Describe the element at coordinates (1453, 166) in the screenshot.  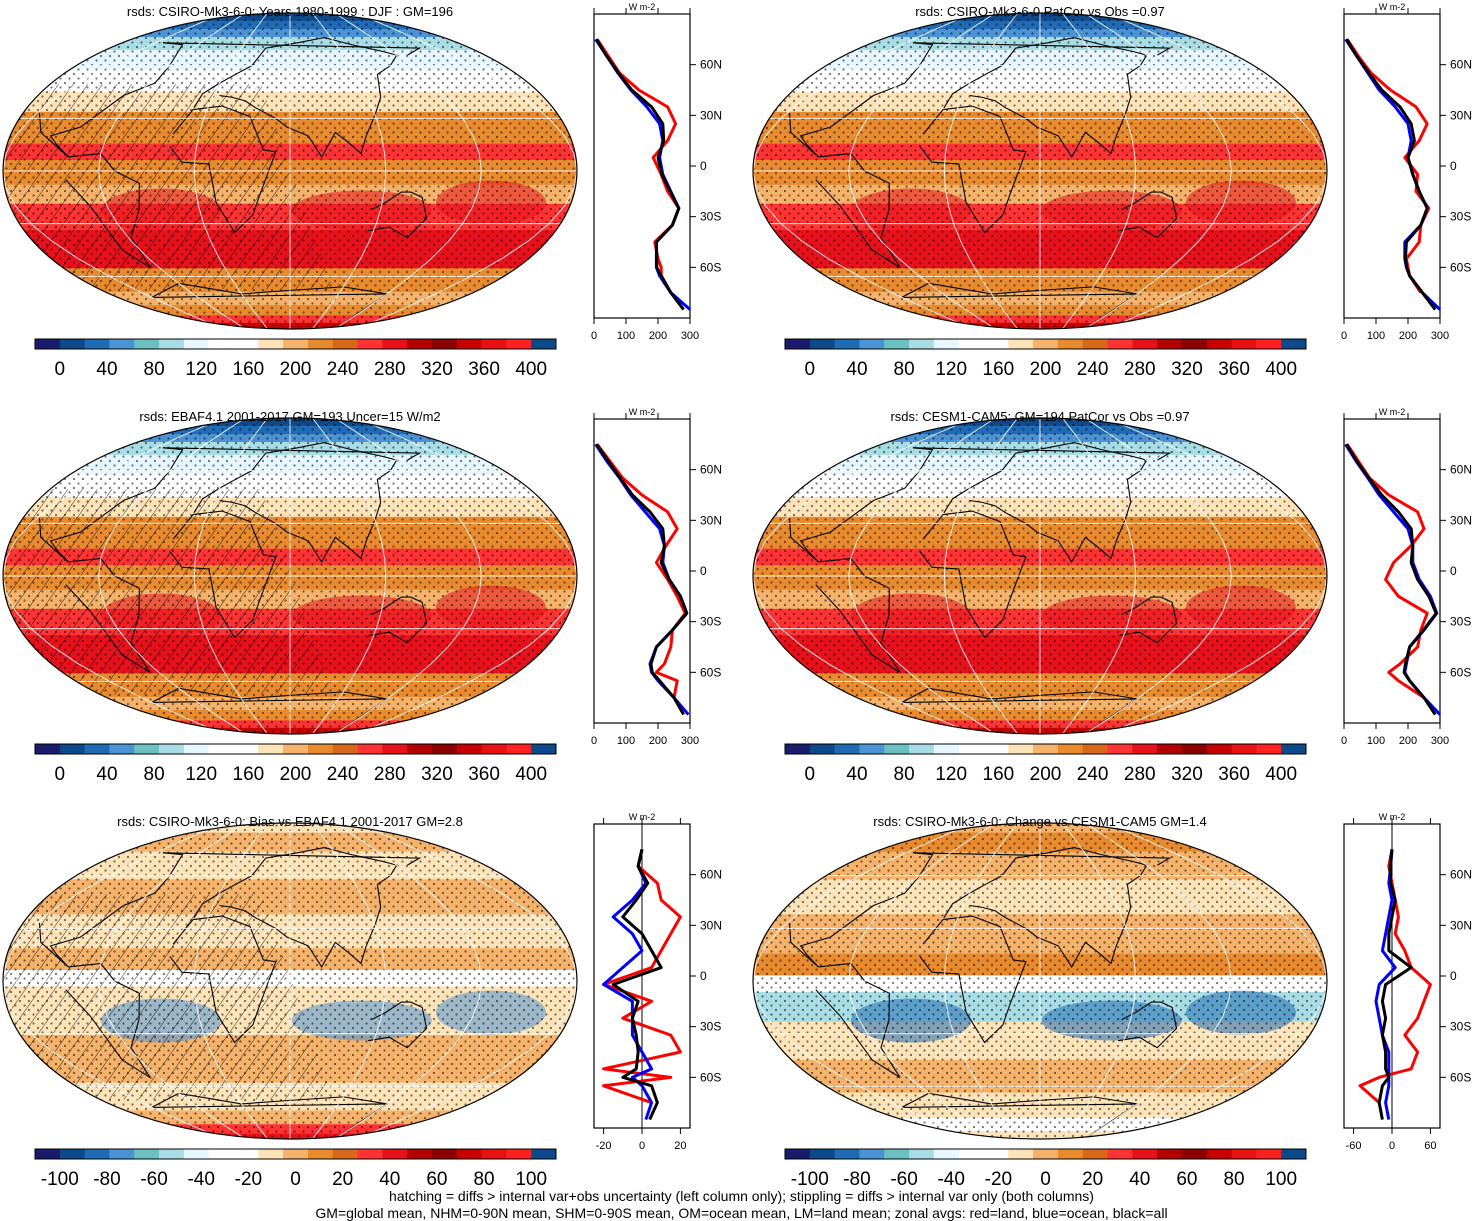
I see `lat-tick-label: 0` at that location.